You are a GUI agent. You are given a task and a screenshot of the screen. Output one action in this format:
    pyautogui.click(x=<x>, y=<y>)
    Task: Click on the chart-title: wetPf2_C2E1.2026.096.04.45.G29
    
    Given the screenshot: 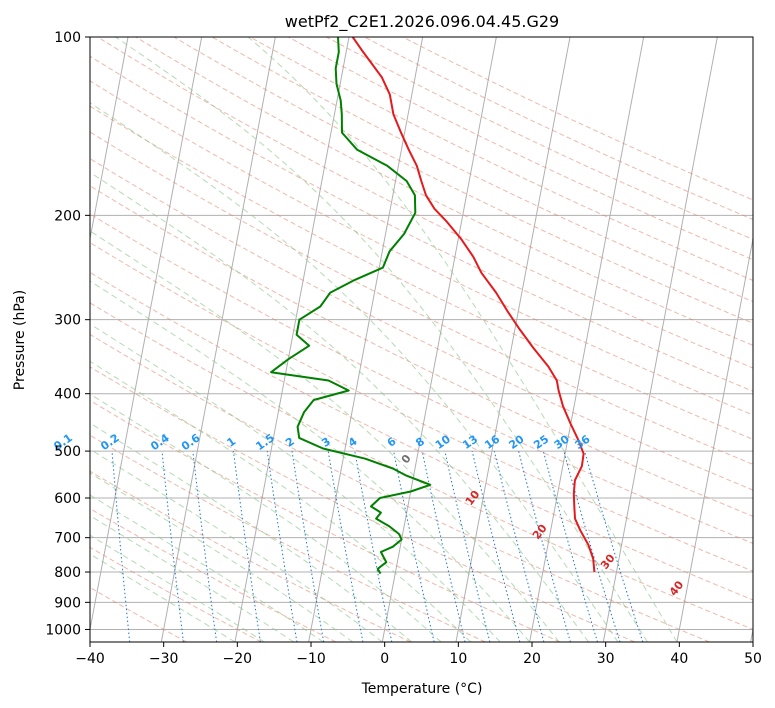 What is the action you would take?
    pyautogui.click(x=422, y=22)
    